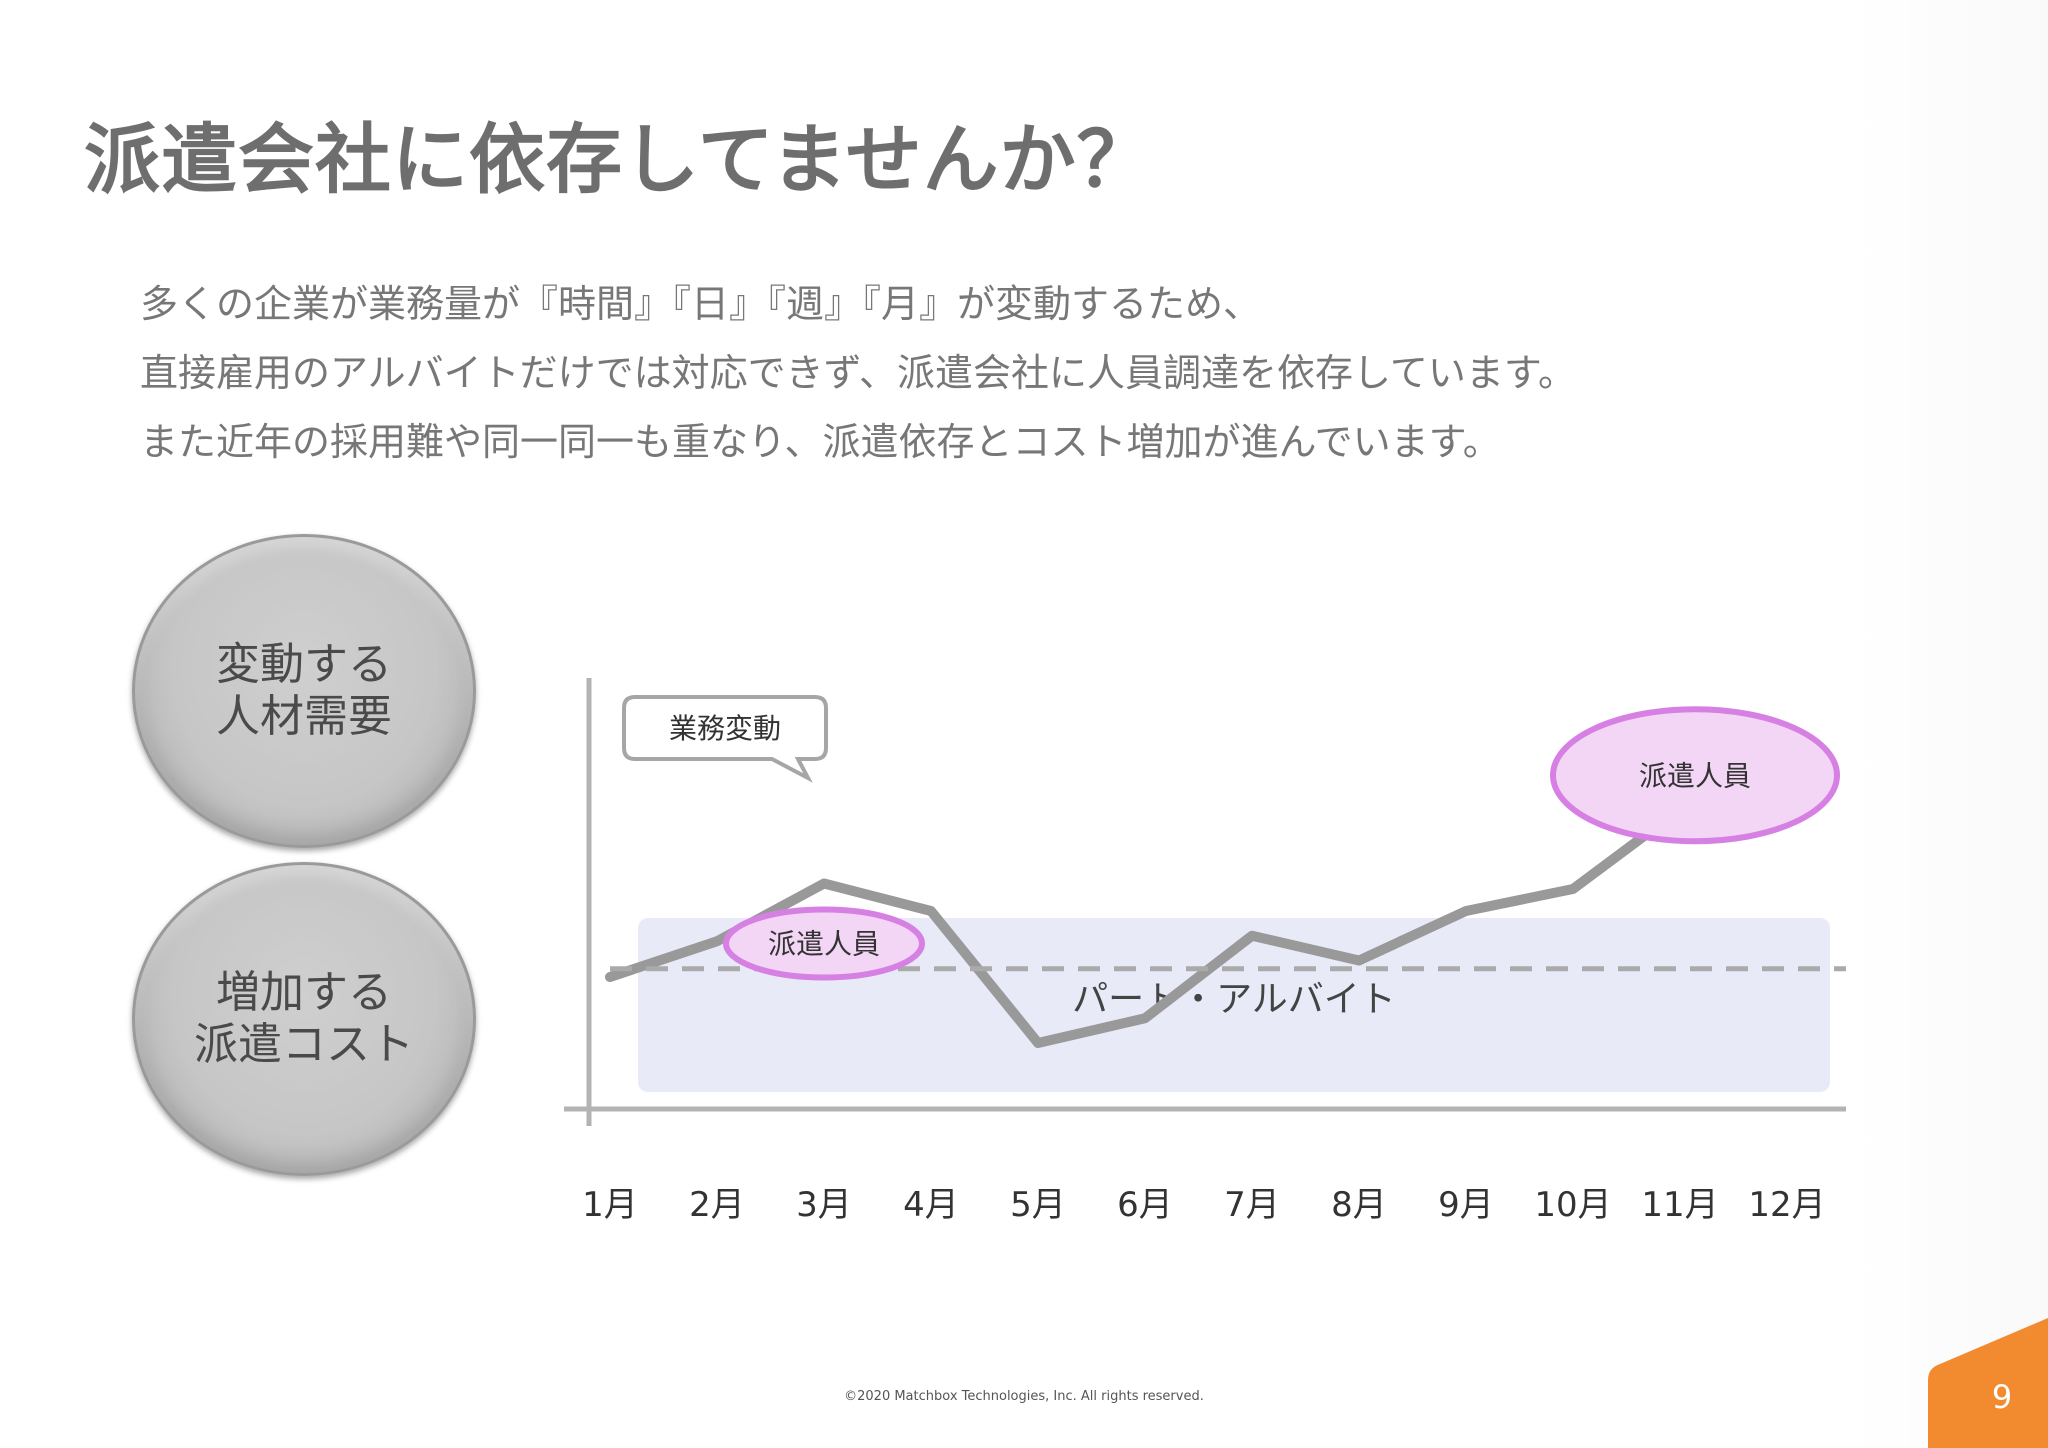 This screenshot has width=2048, height=1448. Describe the element at coordinates (619, 159) in the screenshot. I see `page-title: 派遣会社に依存してませんか？` at that location.